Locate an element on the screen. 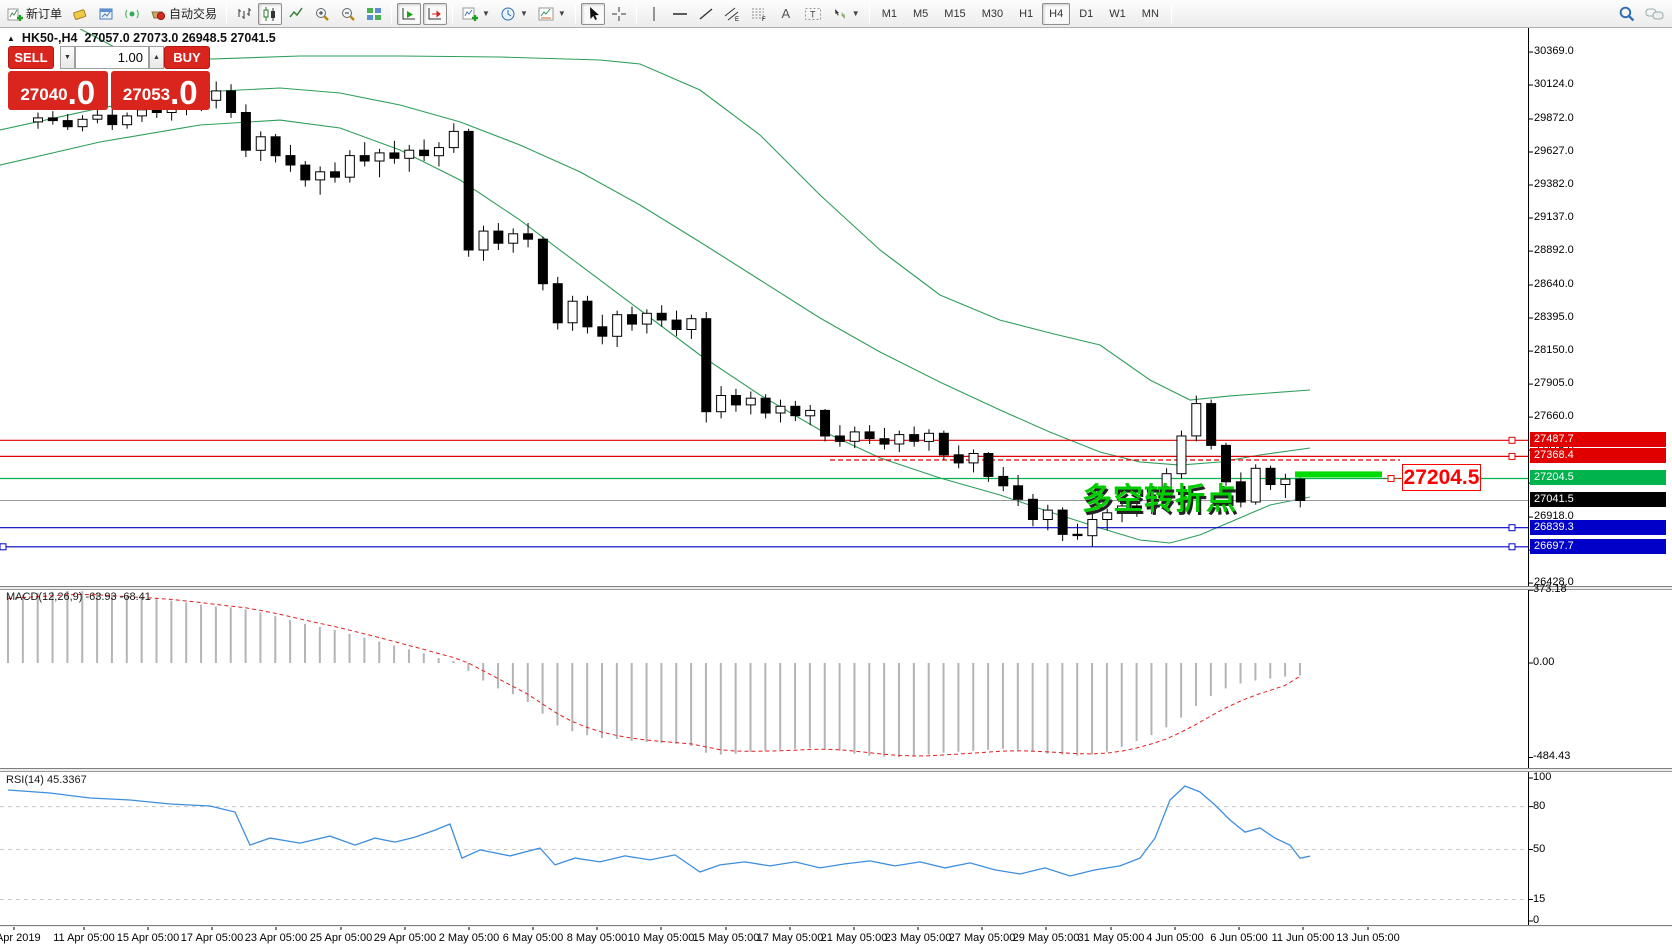 The height and width of the screenshot is (951, 1672). macd-indicator-label: MACD(12,26,9) -63.93 -68.41 is located at coordinates (78, 597).